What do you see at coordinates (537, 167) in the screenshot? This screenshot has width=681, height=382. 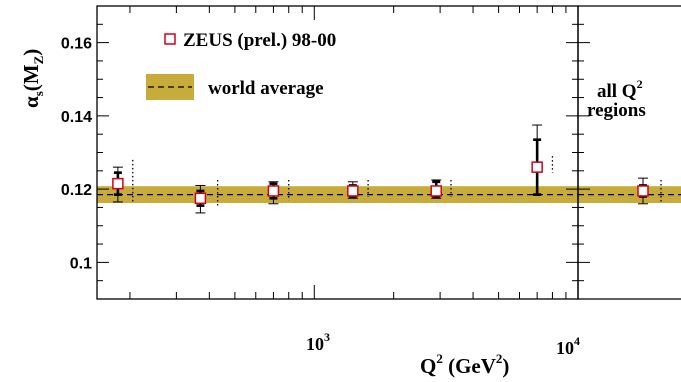 I see `data-point-5-marker` at bounding box center [537, 167].